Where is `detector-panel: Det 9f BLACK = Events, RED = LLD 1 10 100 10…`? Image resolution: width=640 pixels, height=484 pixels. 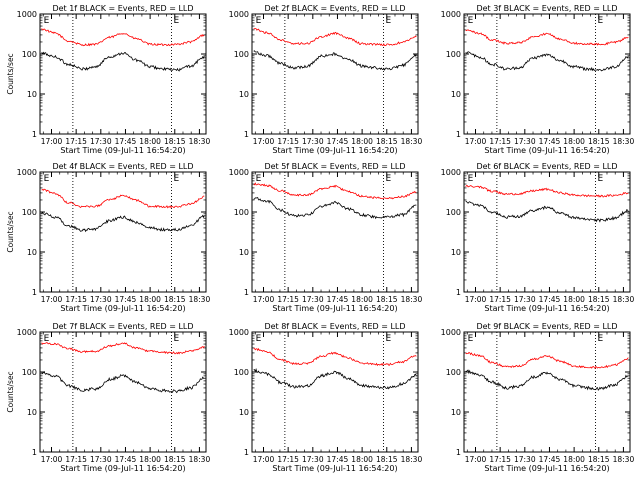
detector-panel: Det 9f BLACK = Events, RED = LLD 1 10 100 10… is located at coordinates (538, 397).